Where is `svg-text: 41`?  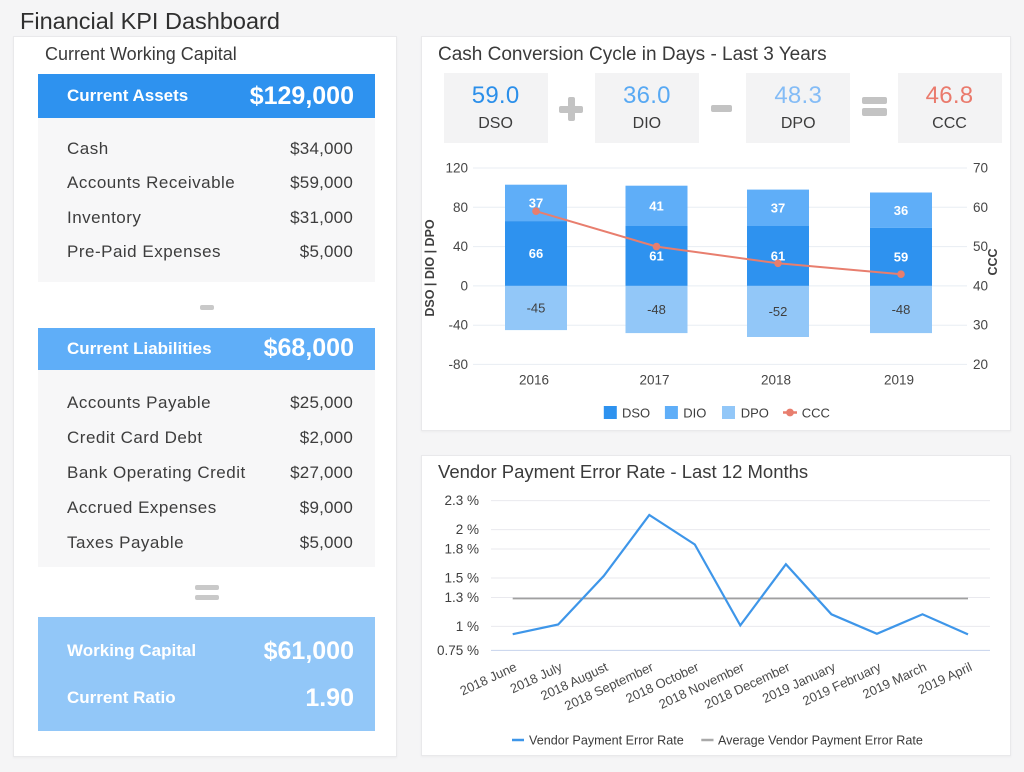 svg-text: 41 is located at coordinates (656, 206).